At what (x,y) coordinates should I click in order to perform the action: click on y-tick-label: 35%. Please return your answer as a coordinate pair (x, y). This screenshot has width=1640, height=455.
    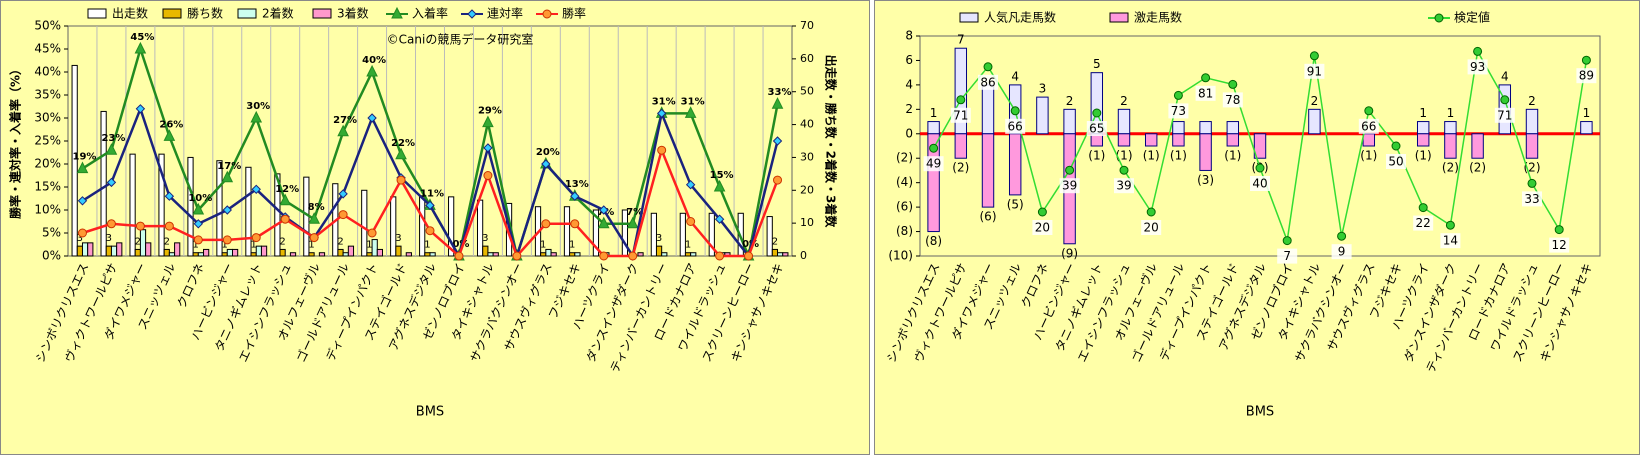
    Looking at the image, I should click on (47, 95).